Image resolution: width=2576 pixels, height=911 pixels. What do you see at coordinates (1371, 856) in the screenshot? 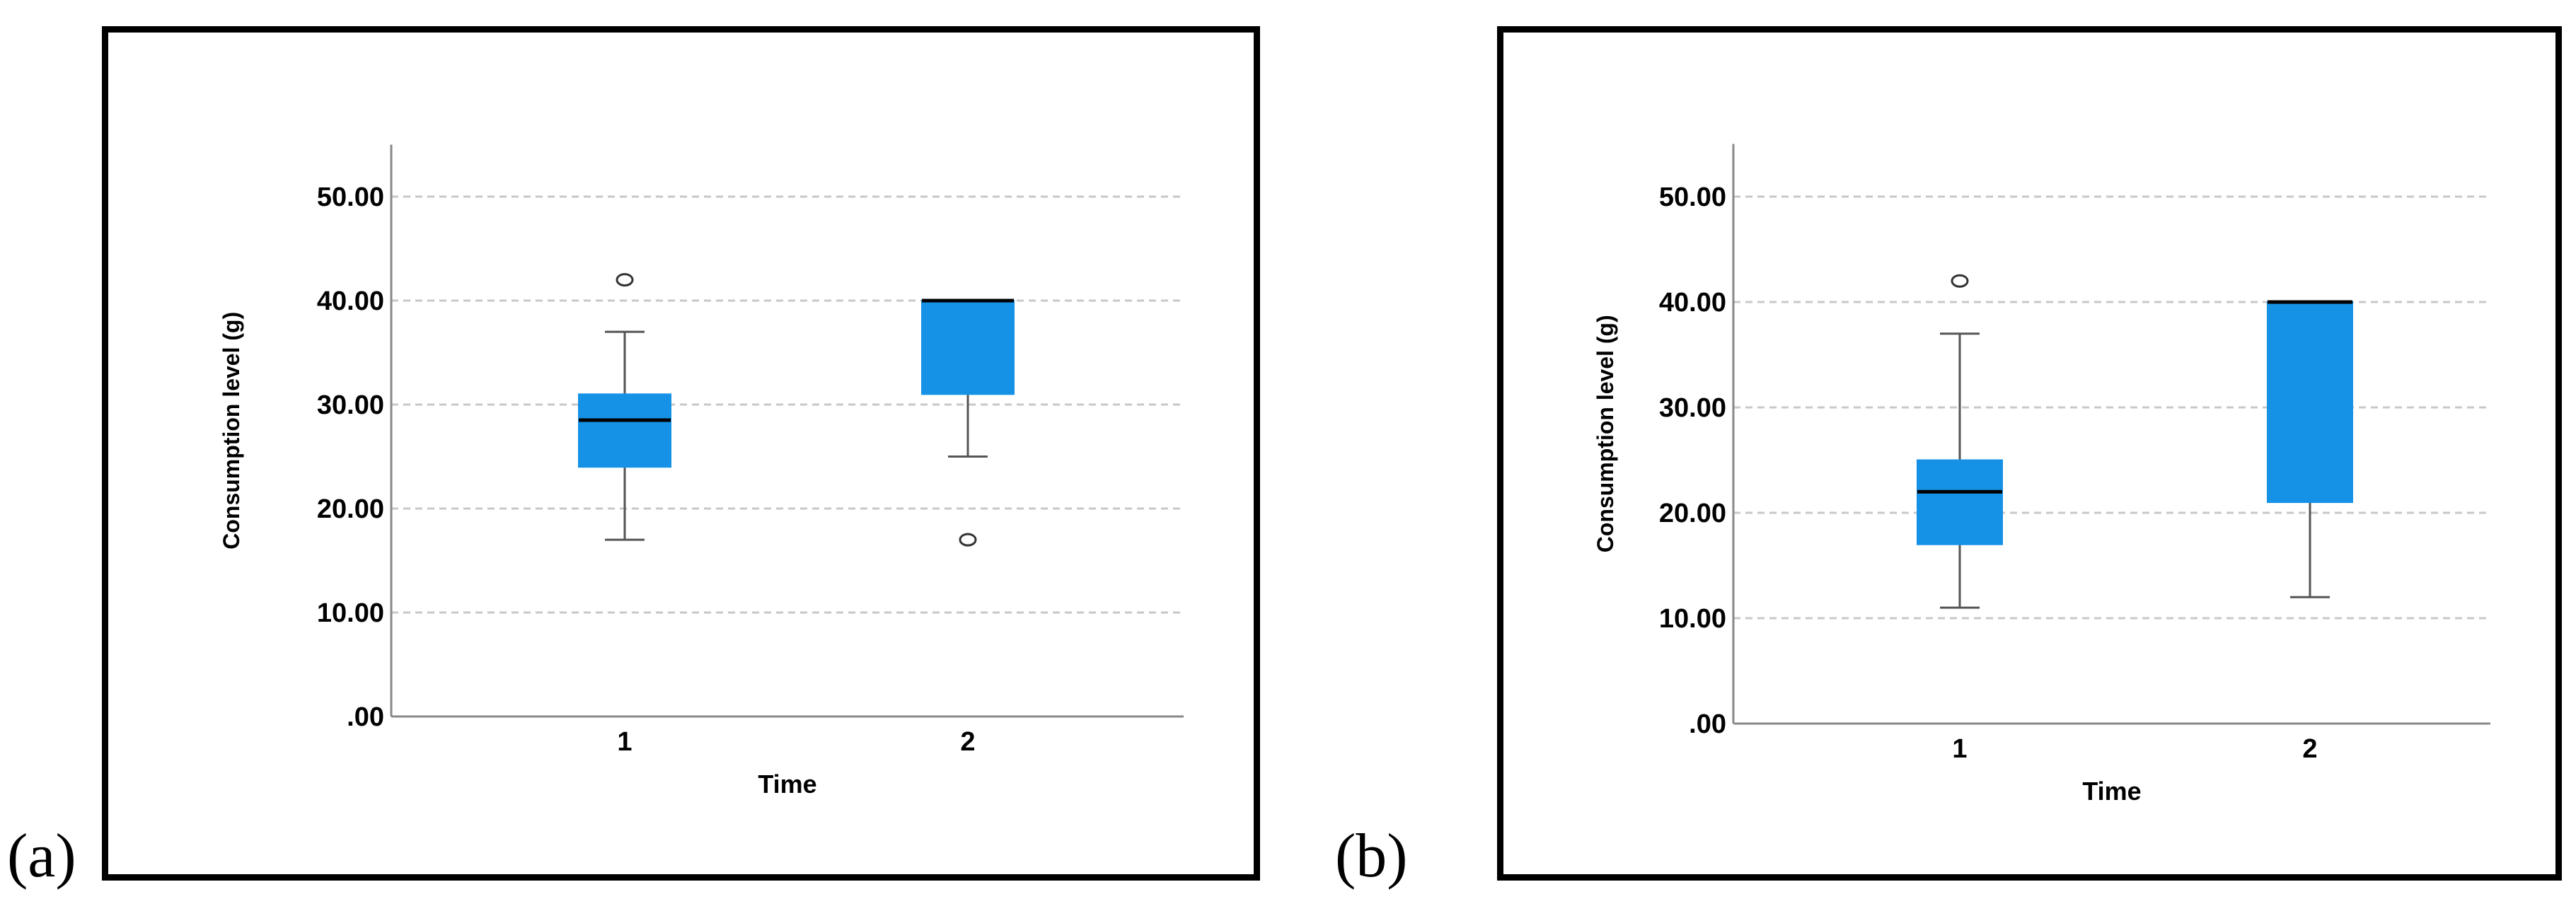
I see `panel-label-b: (b)` at bounding box center [1371, 856].